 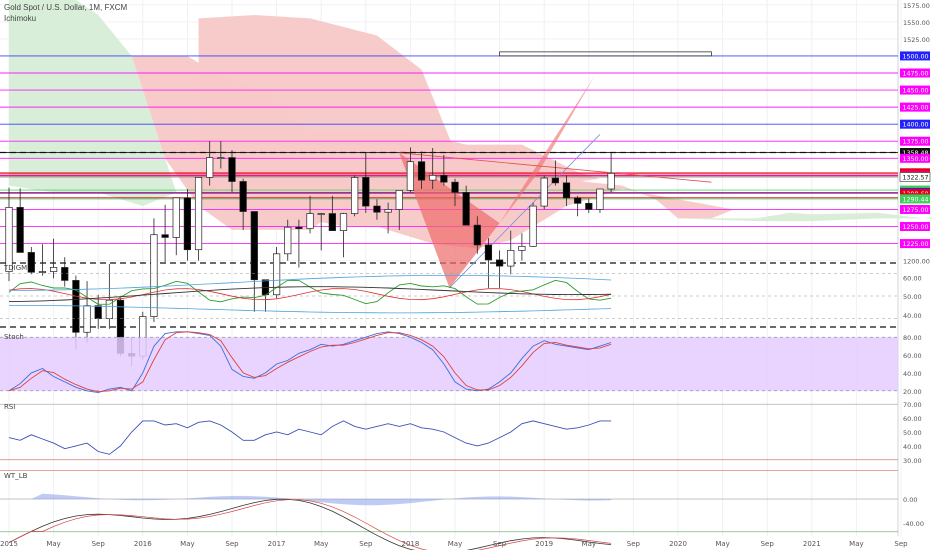 What do you see at coordinates (916, 40) in the screenshot?
I see `price-tick-label: 1525.00` at bounding box center [916, 40].